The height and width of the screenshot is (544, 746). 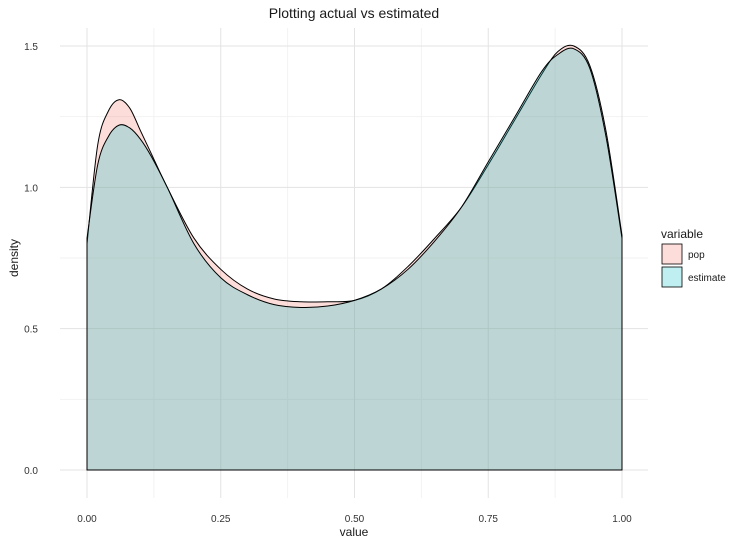 I want to click on y-tick-label: 1.0, so click(x=31, y=188).